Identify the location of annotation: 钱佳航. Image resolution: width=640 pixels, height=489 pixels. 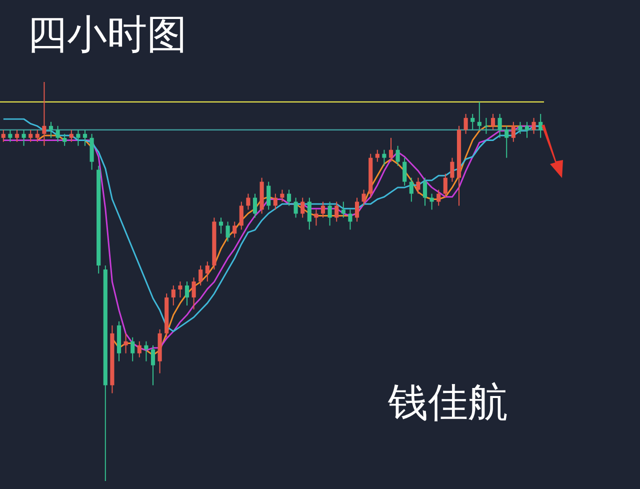
(447, 403).